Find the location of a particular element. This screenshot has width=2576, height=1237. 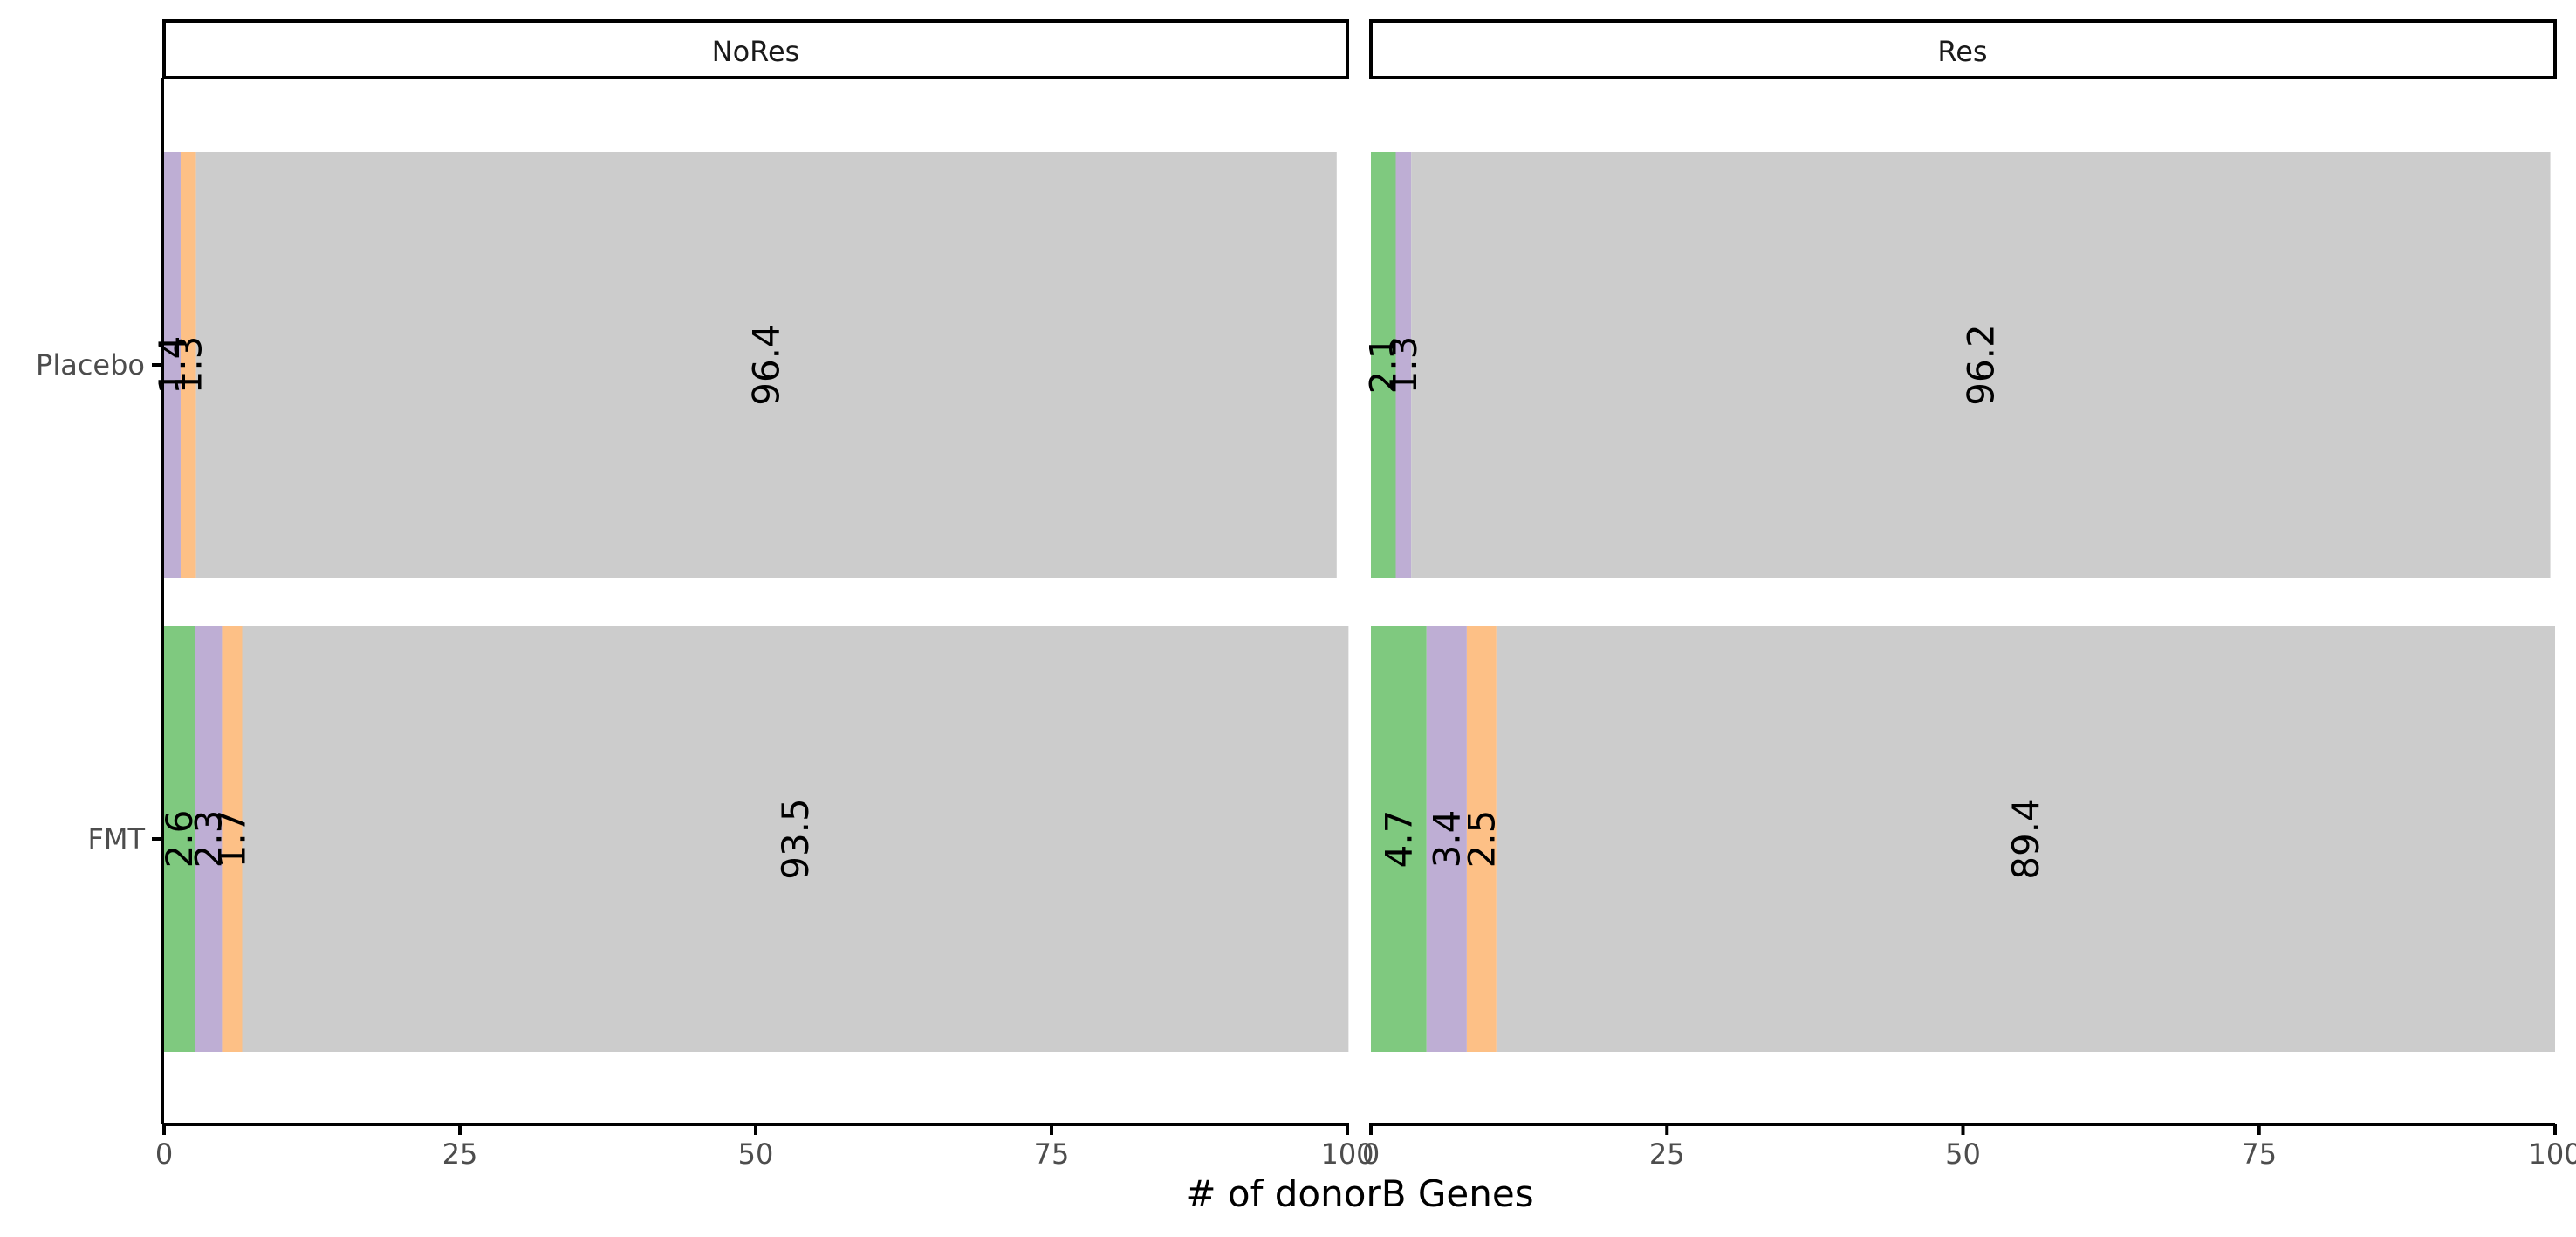

bar-segment-res-fmt-green is located at coordinates (1399, 839).